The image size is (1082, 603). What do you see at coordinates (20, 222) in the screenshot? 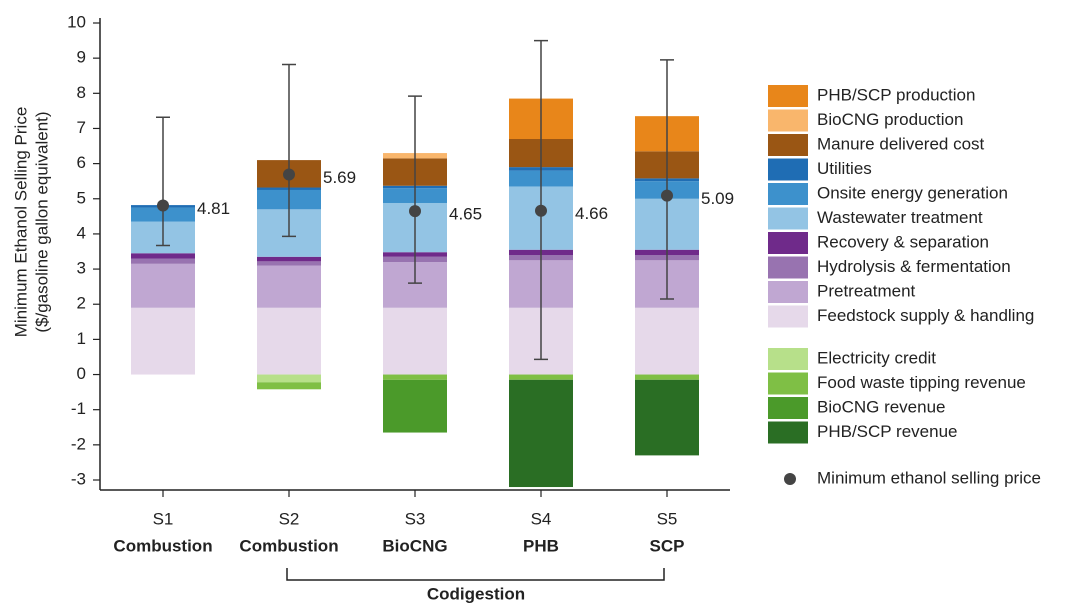
I see `y-axis-label: Minimum Ethanol Selling Price` at bounding box center [20, 222].